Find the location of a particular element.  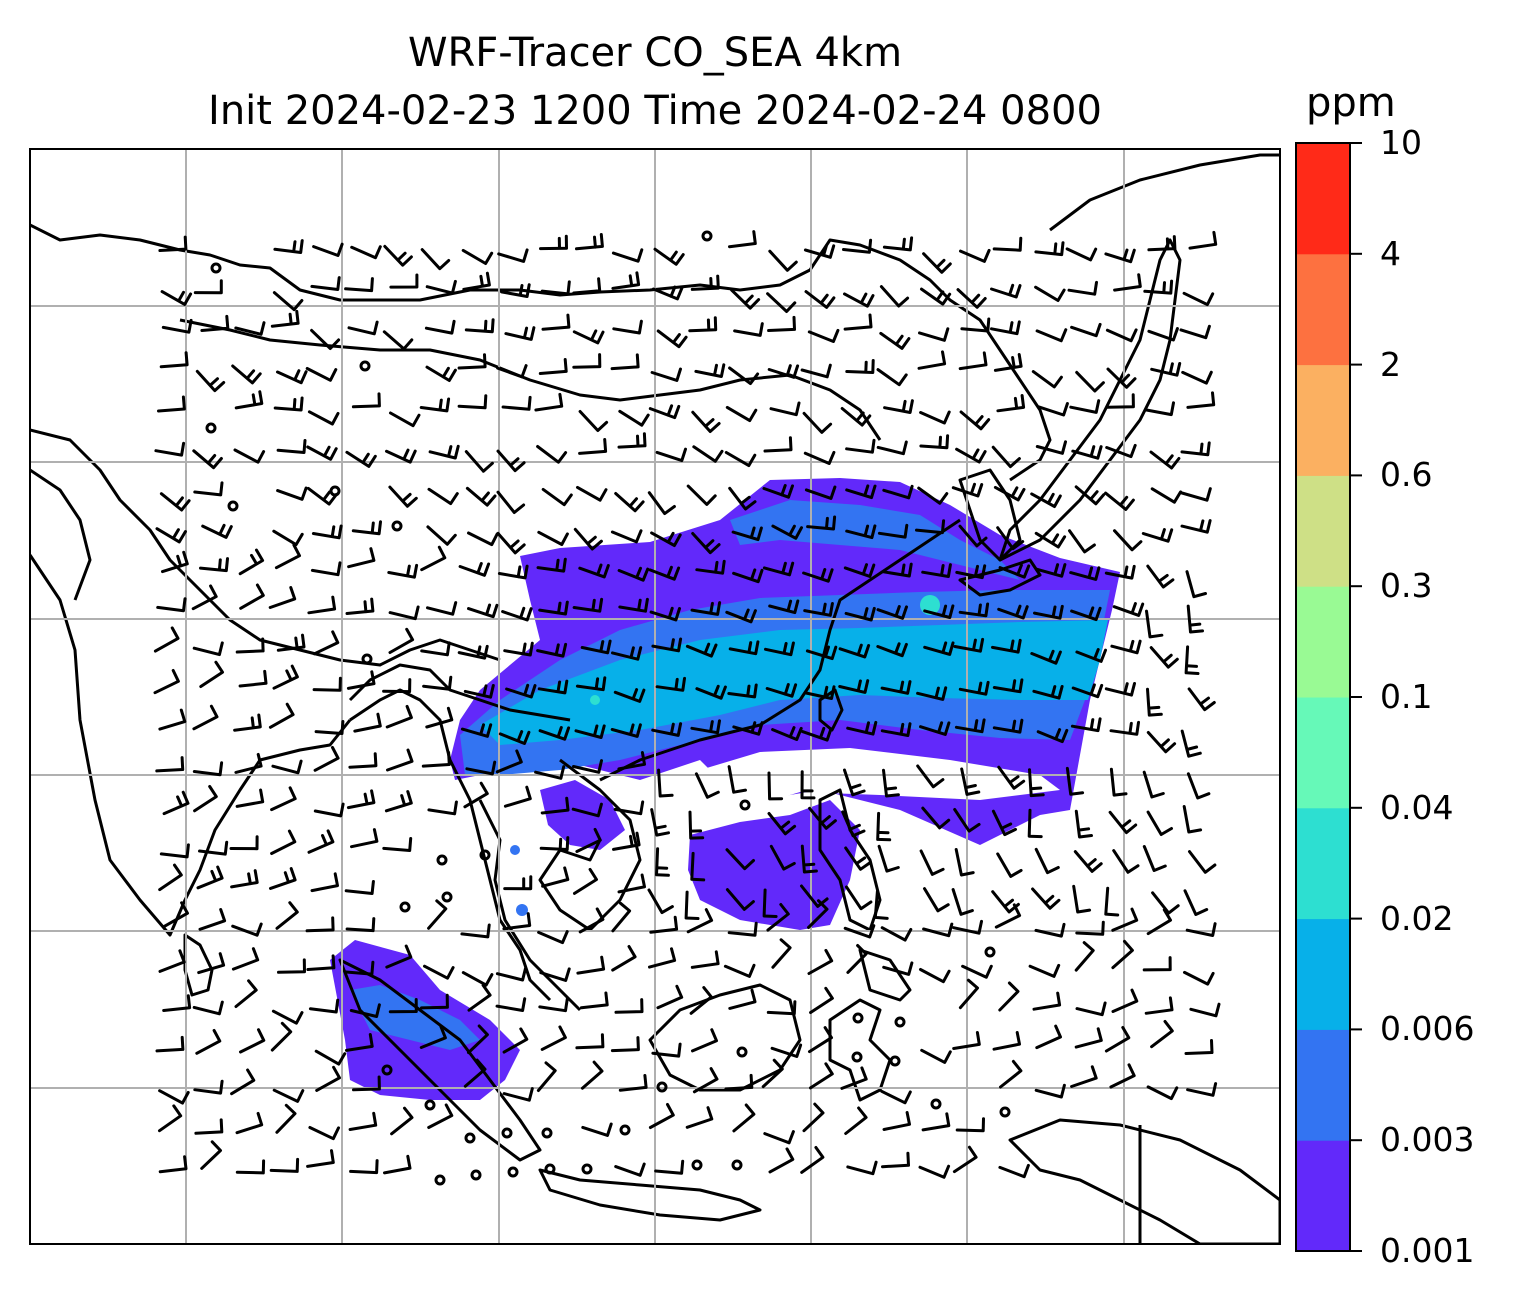

coast-japan-south is located at coordinates (1000, 577).